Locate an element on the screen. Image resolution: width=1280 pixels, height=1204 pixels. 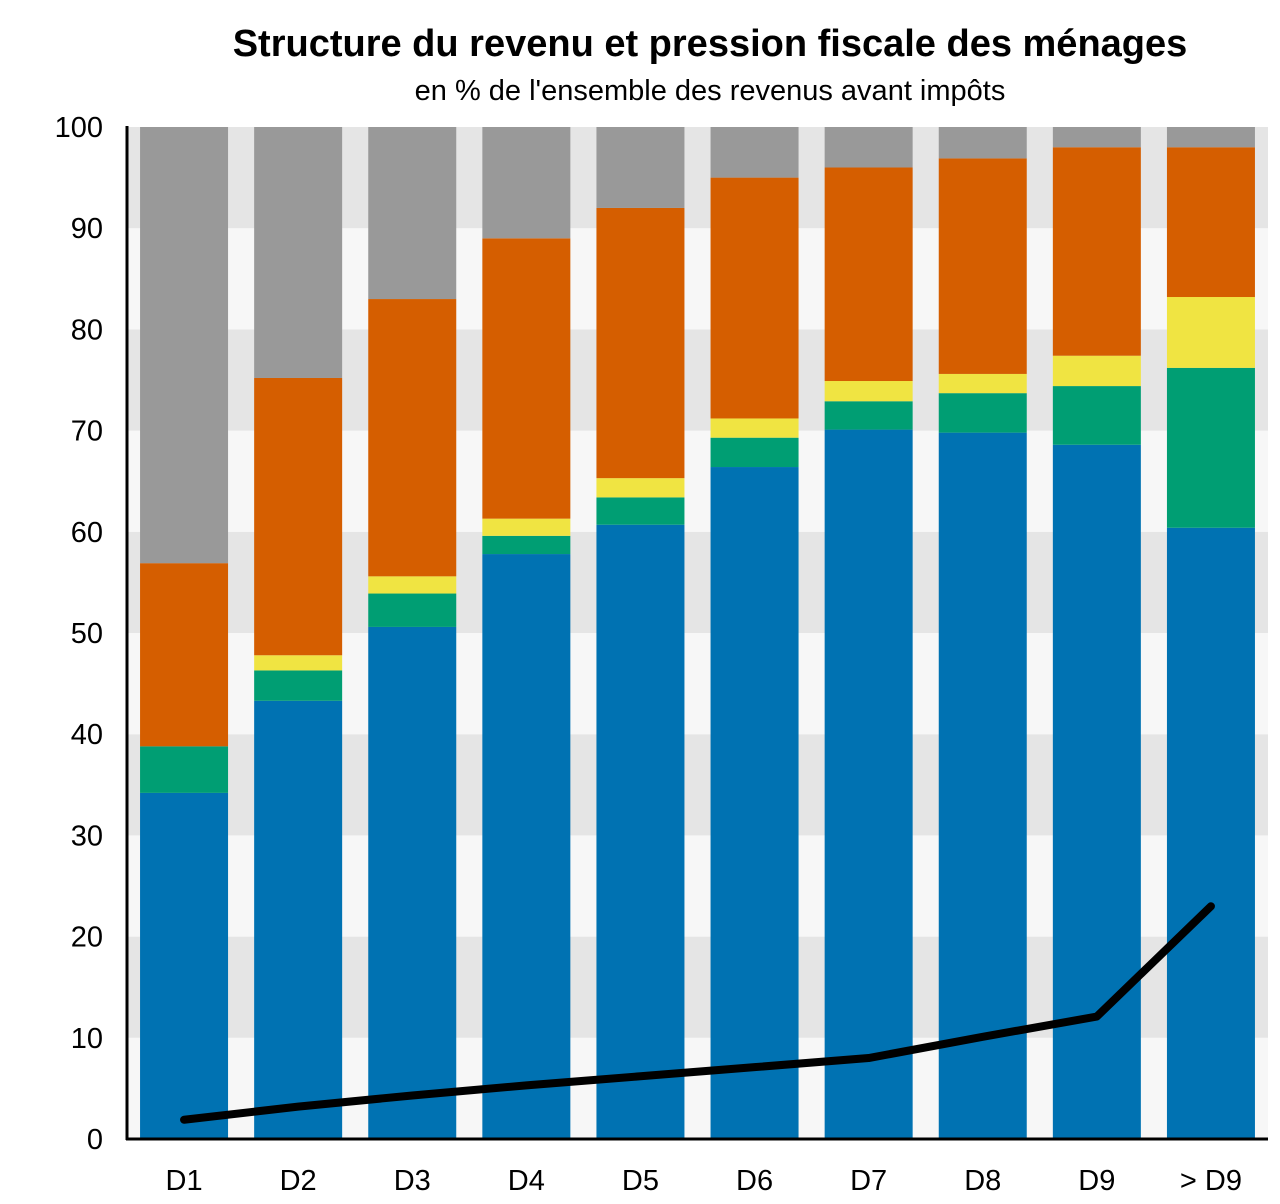
tax-pressure-line-group is located at coordinates (697, 1013).